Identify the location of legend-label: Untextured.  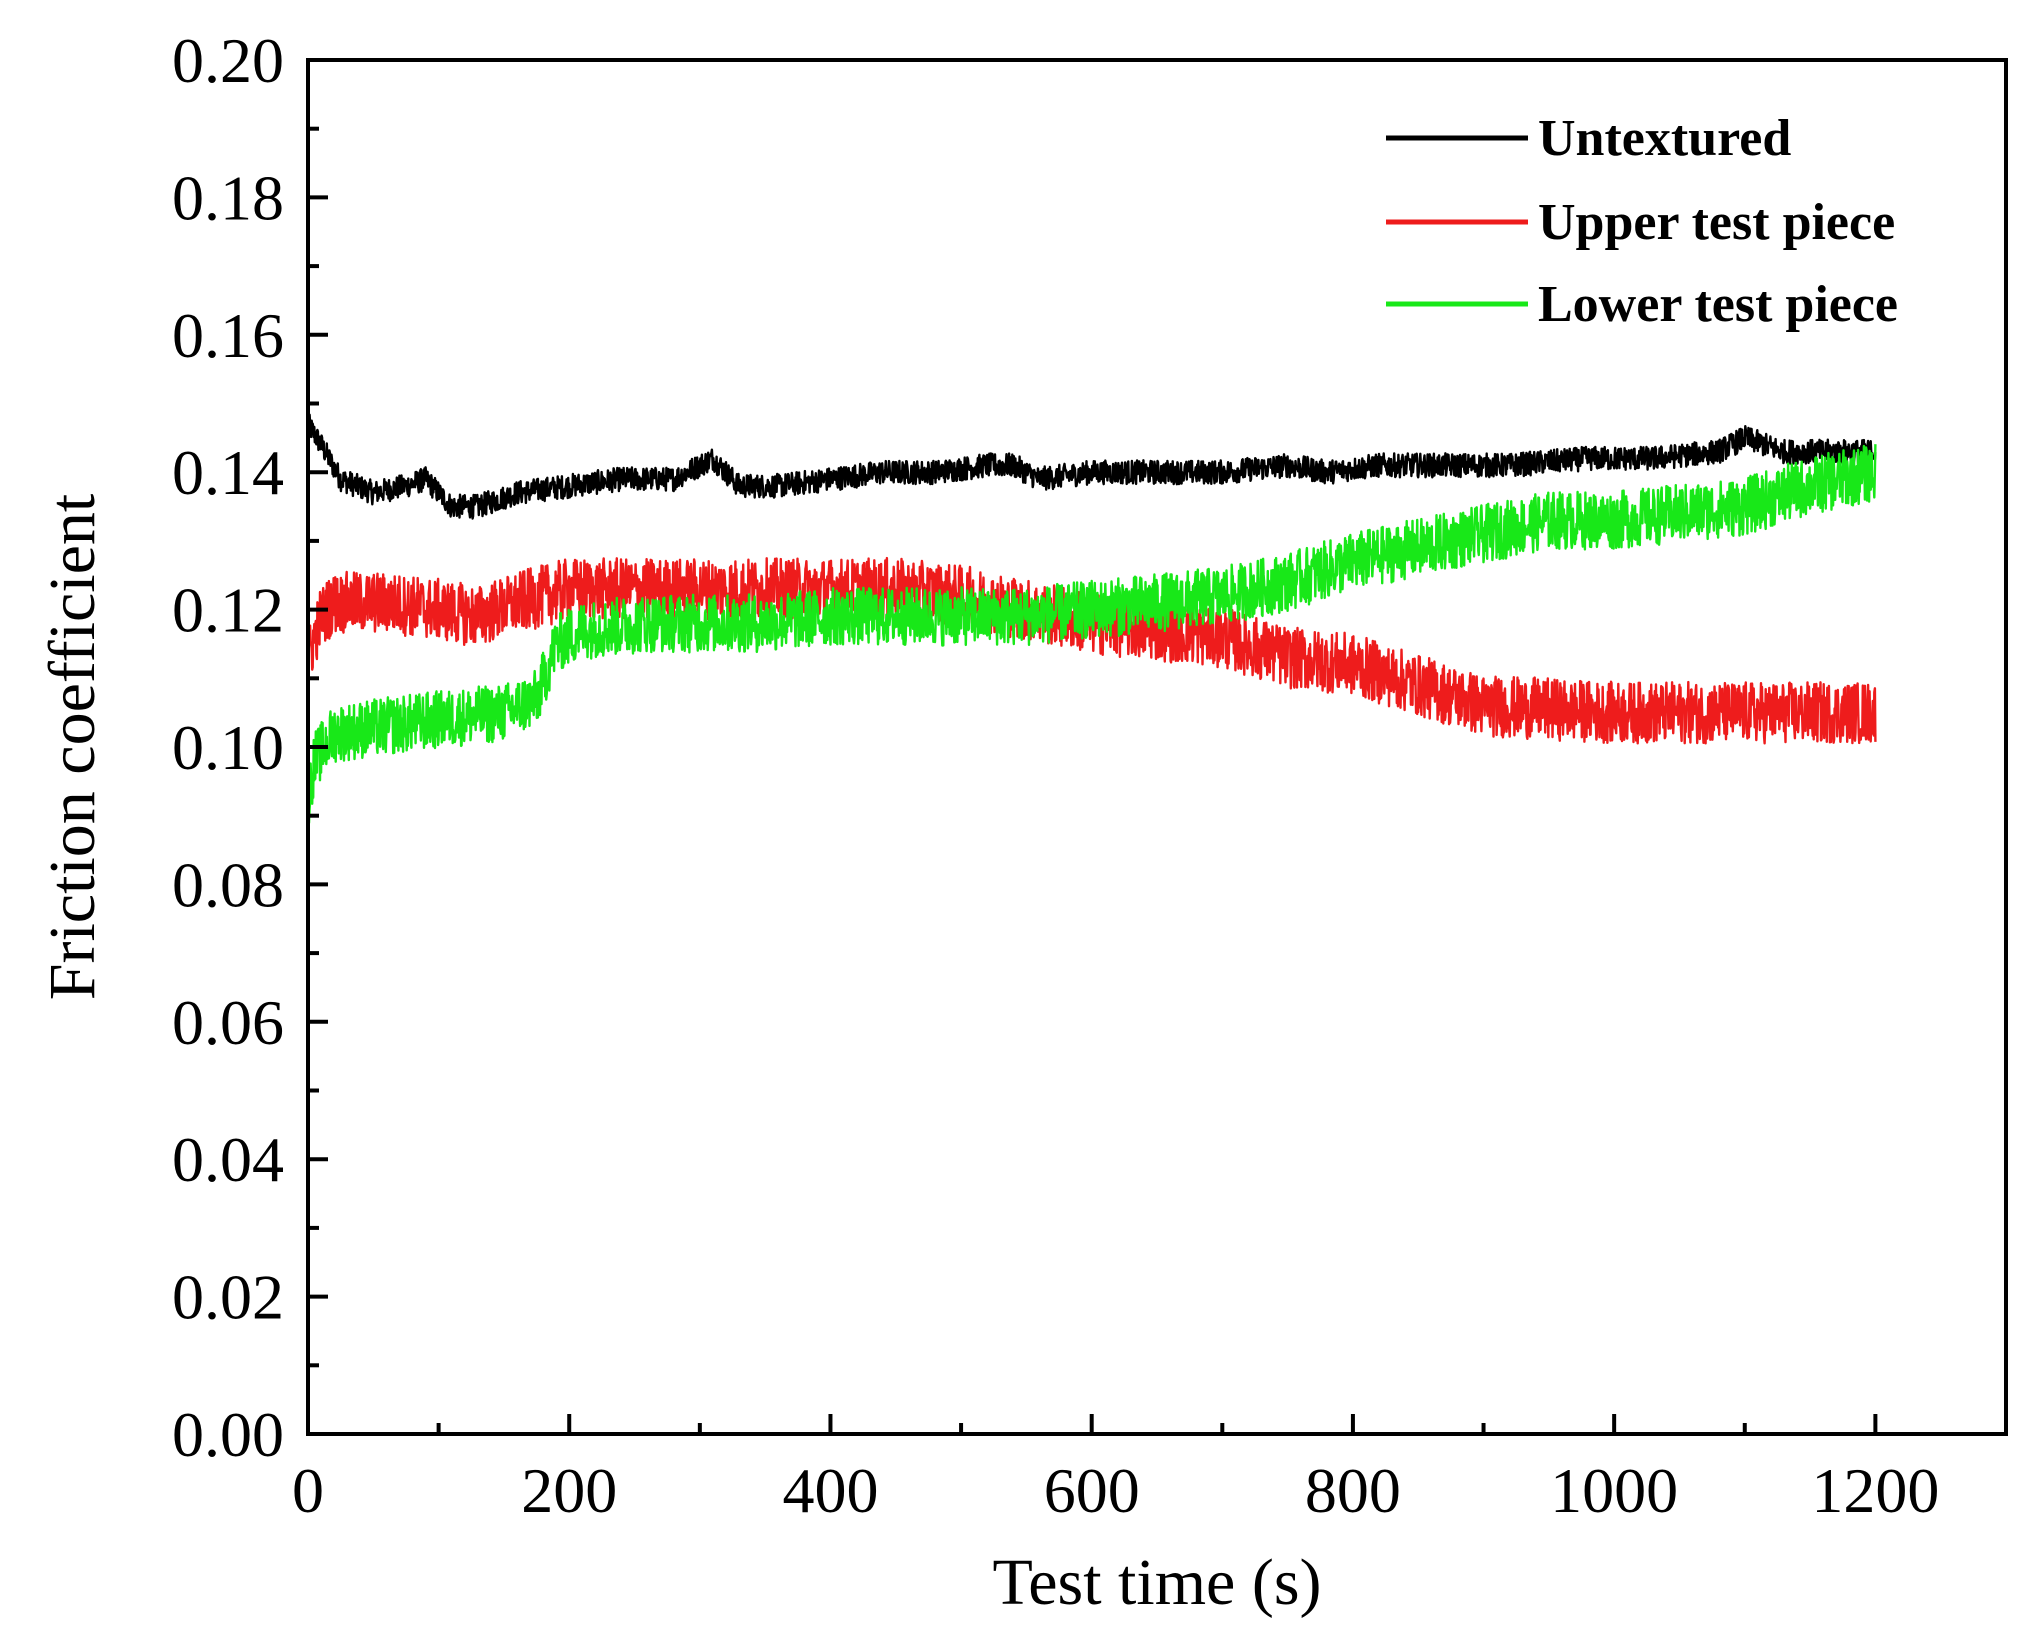
(1664, 138).